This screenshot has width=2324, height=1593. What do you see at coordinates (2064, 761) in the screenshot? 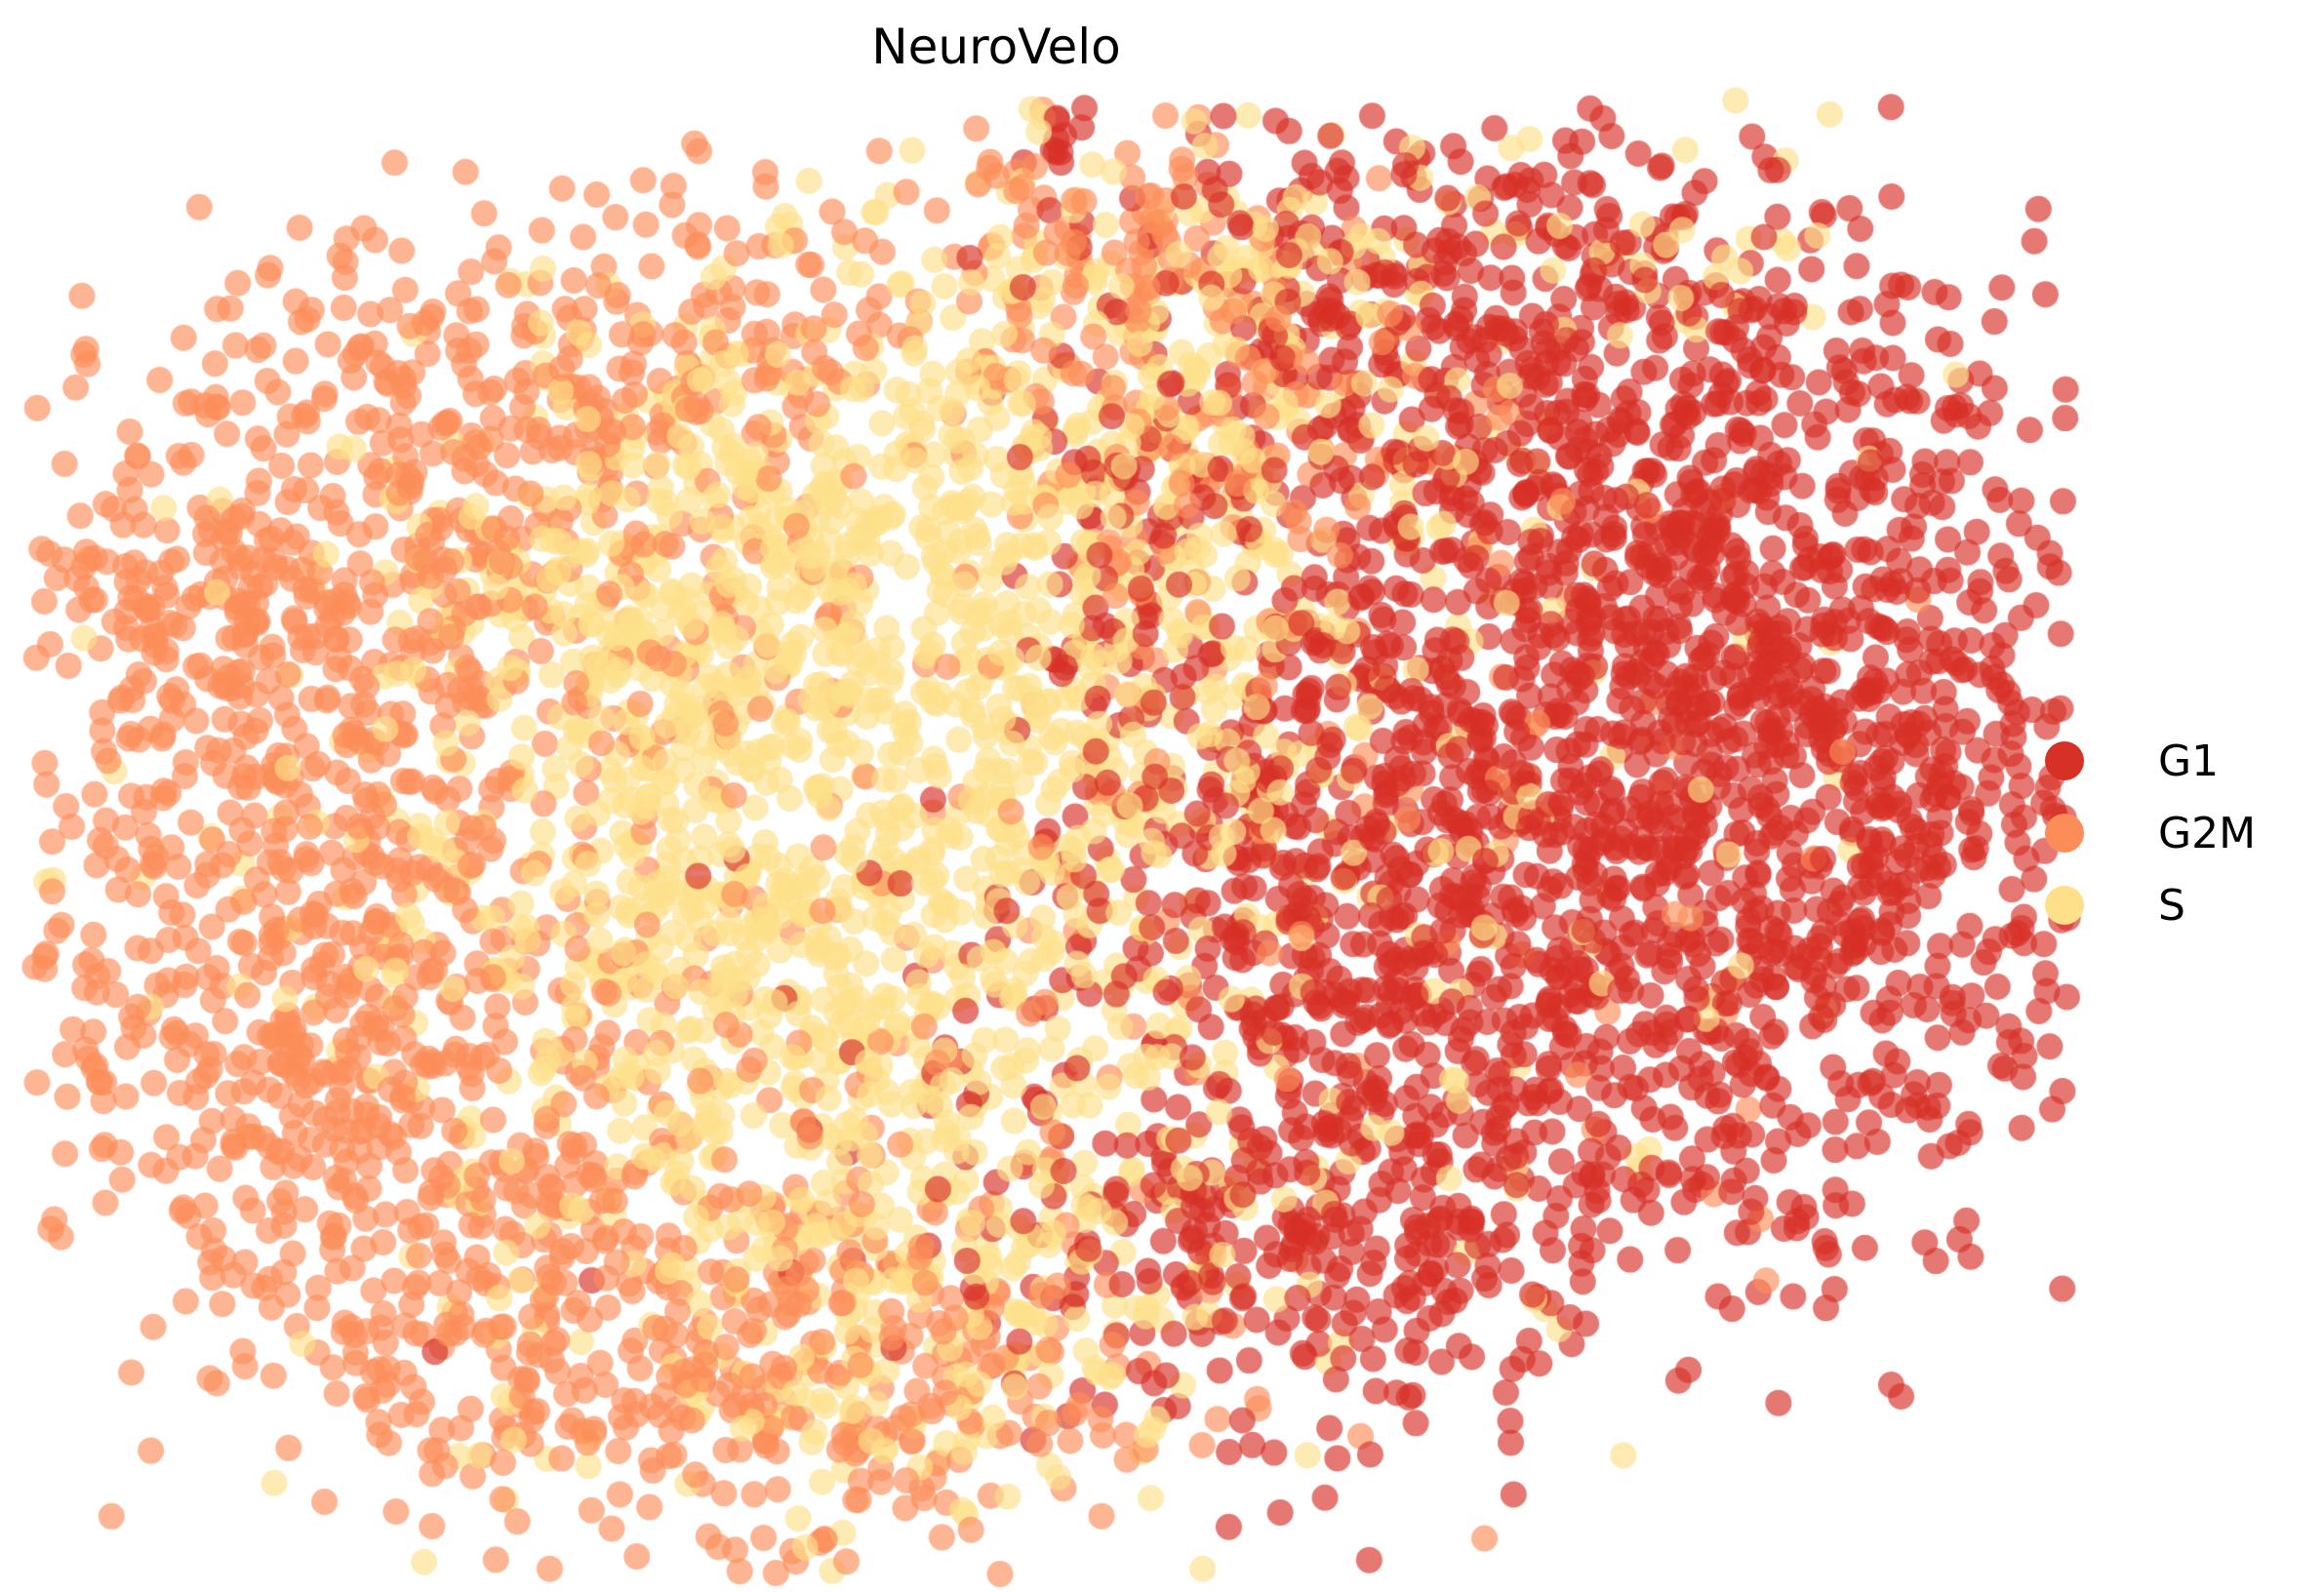
I see `legend-marker-g1-icon` at bounding box center [2064, 761].